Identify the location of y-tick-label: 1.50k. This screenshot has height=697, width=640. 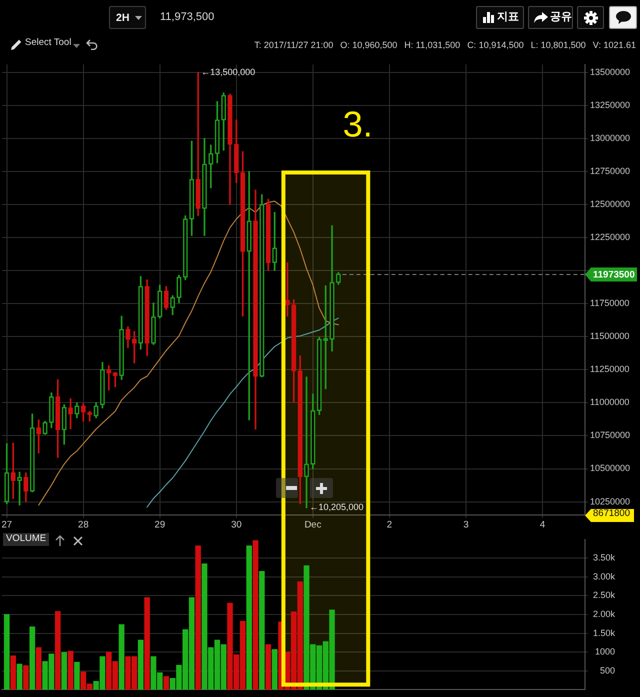
(604, 633).